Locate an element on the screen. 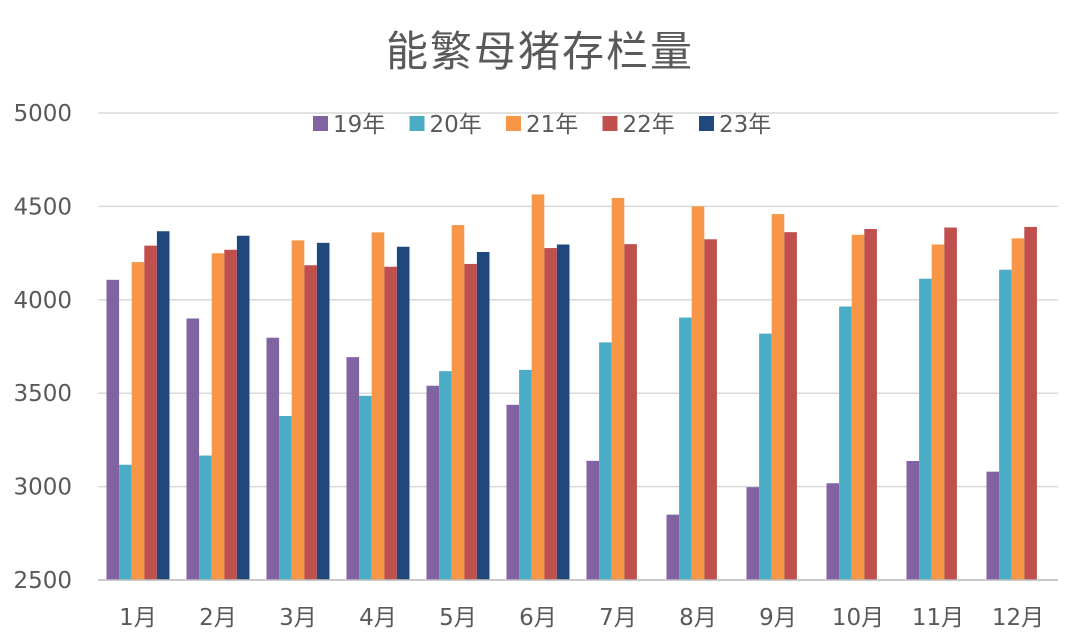 This screenshot has height=643, width=1080. bar-19年-9月 is located at coordinates (753, 533).